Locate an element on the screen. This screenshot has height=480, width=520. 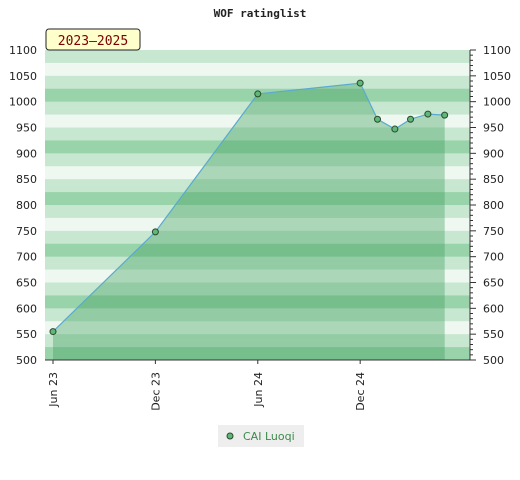
y-tick-label: 700 is located at coordinates (26, 257).